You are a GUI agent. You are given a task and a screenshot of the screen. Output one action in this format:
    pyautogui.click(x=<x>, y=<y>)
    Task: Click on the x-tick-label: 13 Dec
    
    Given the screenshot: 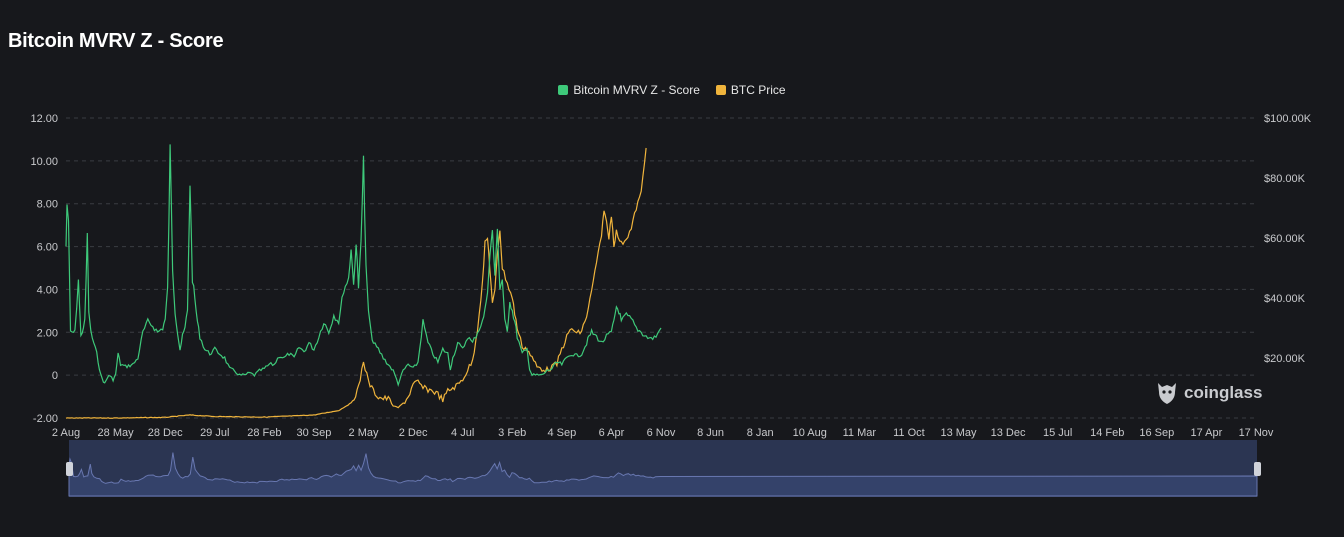 What is the action you would take?
    pyautogui.click(x=1008, y=433)
    